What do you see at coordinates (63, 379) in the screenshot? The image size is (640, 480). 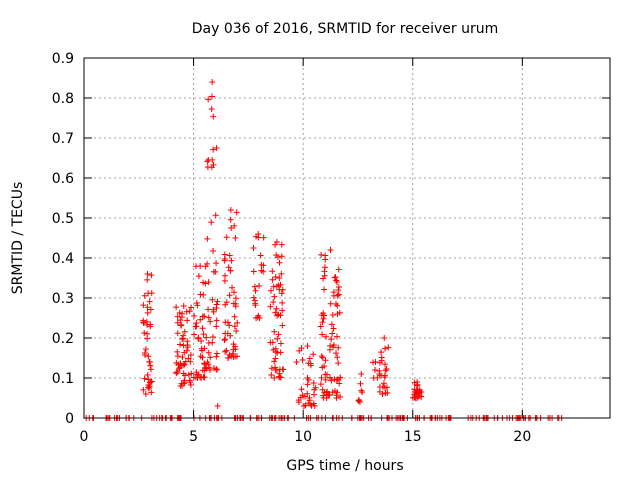 I see `y-tick-label: 0.1` at bounding box center [63, 379].